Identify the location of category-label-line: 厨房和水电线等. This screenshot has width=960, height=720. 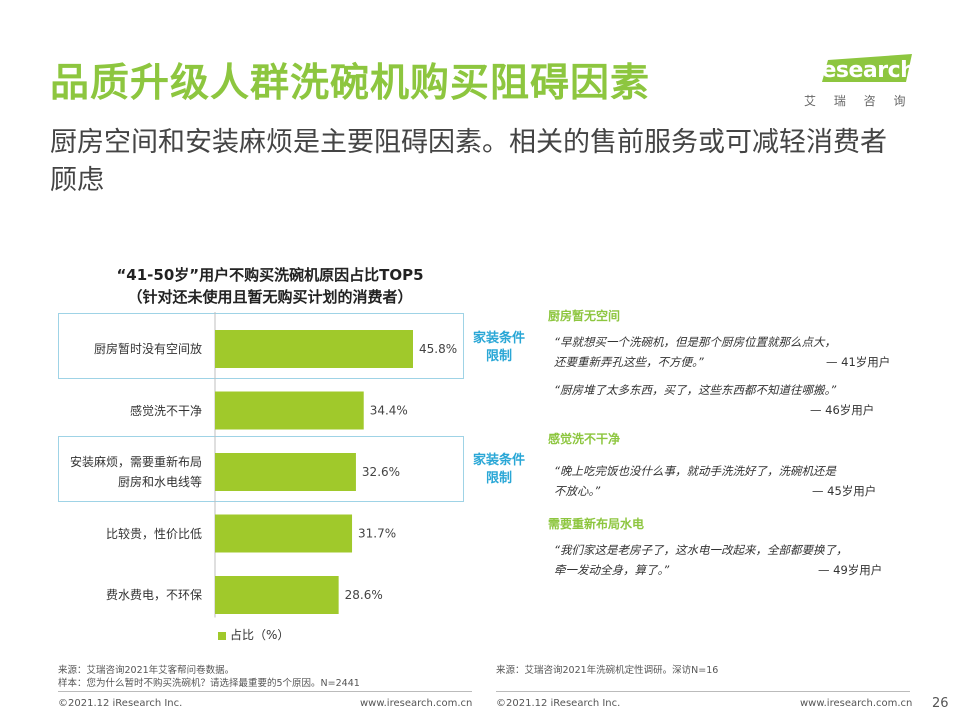
(159, 482).